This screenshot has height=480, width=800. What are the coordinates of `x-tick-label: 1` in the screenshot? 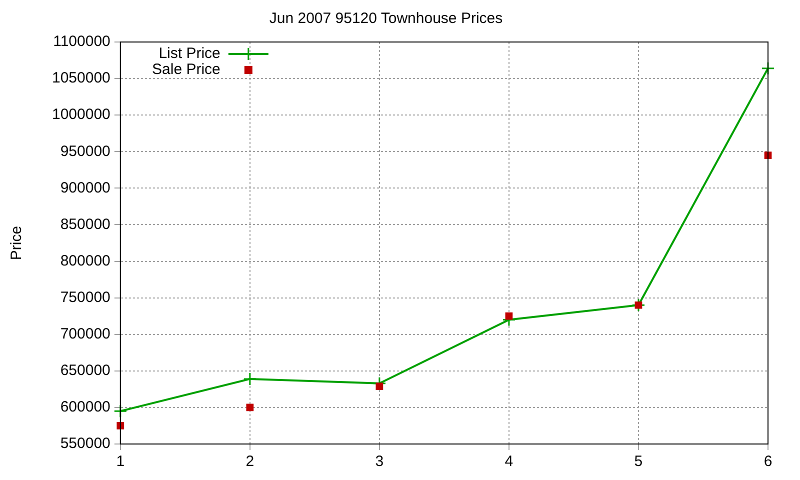 It's located at (120, 461).